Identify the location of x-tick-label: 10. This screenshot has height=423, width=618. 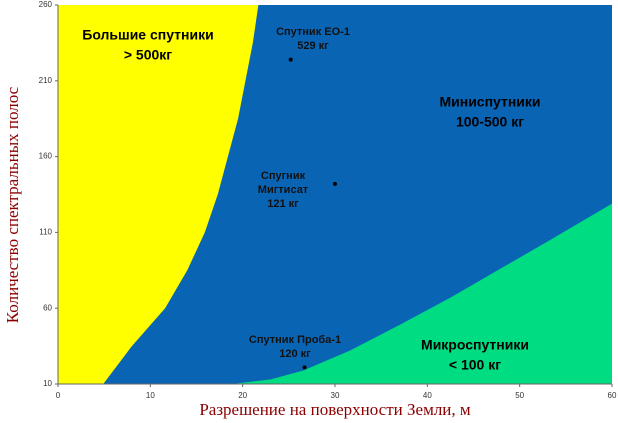
(150, 395).